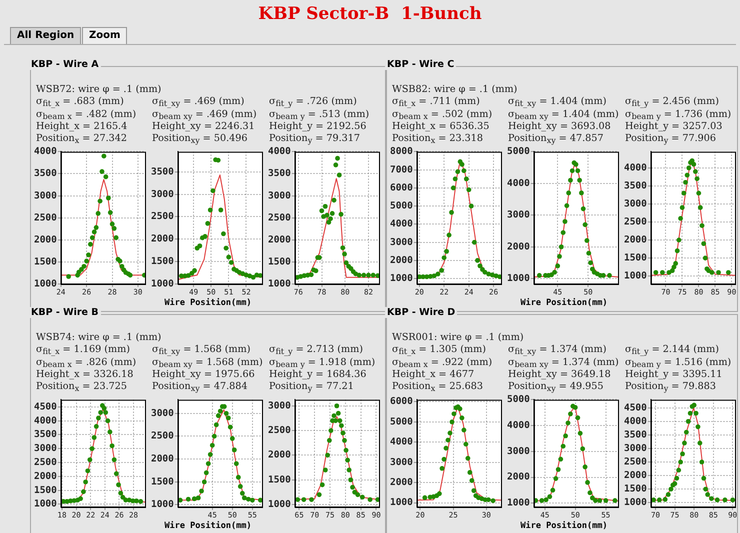  Describe the element at coordinates (317, 374) in the screenshot. I see `text: Height_y = 1684.36` at that location.